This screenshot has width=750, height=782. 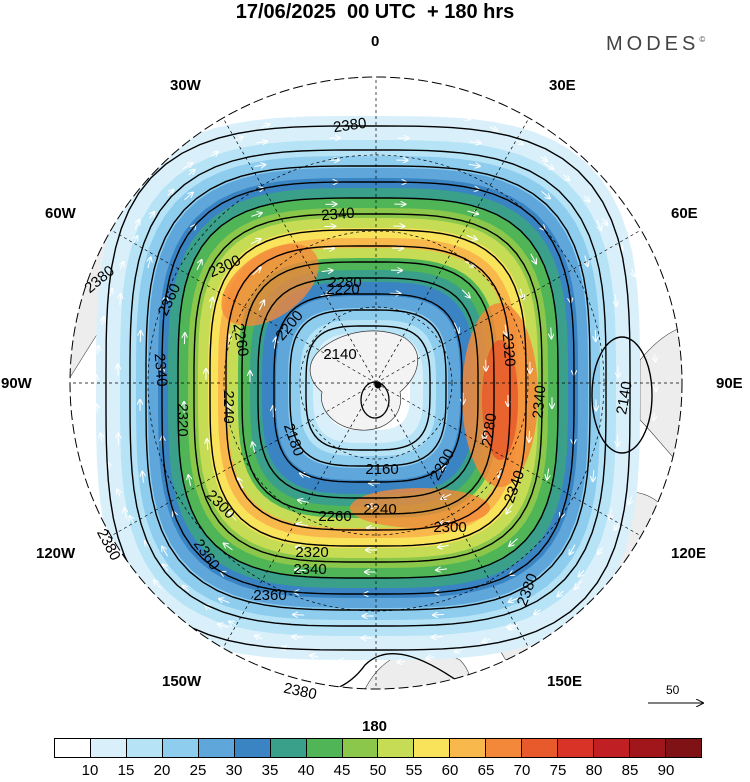 What do you see at coordinates (270, 770) in the screenshot?
I see `colorbar-tick-label: 35` at bounding box center [270, 770].